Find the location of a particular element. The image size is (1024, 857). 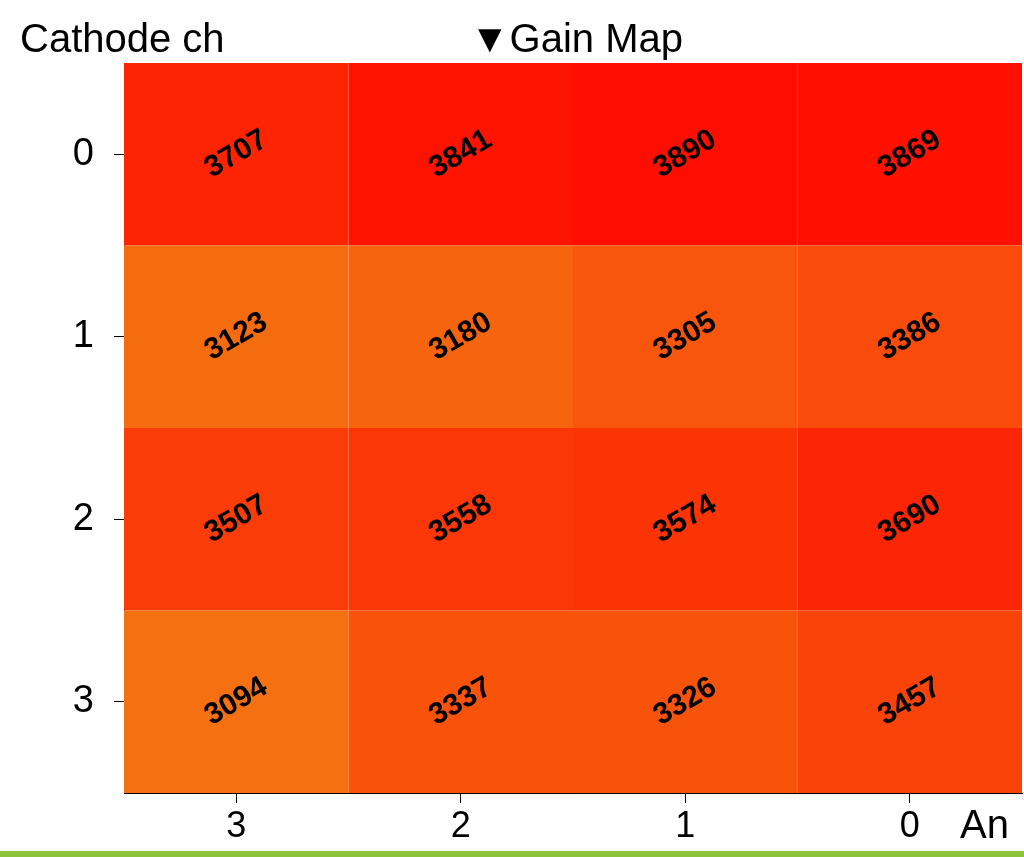

chart-title: ▼Gain Map is located at coordinates (577, 38).